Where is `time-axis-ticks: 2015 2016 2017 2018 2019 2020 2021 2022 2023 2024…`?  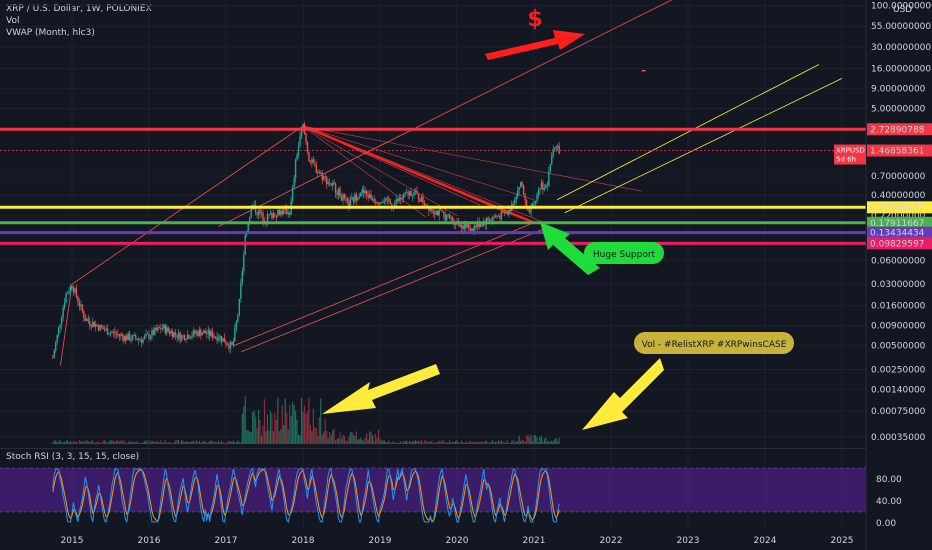 time-axis-ticks: 2015 2016 2017 2018 2019 2020 2021 2022 2023 2024… is located at coordinates (457, 541).